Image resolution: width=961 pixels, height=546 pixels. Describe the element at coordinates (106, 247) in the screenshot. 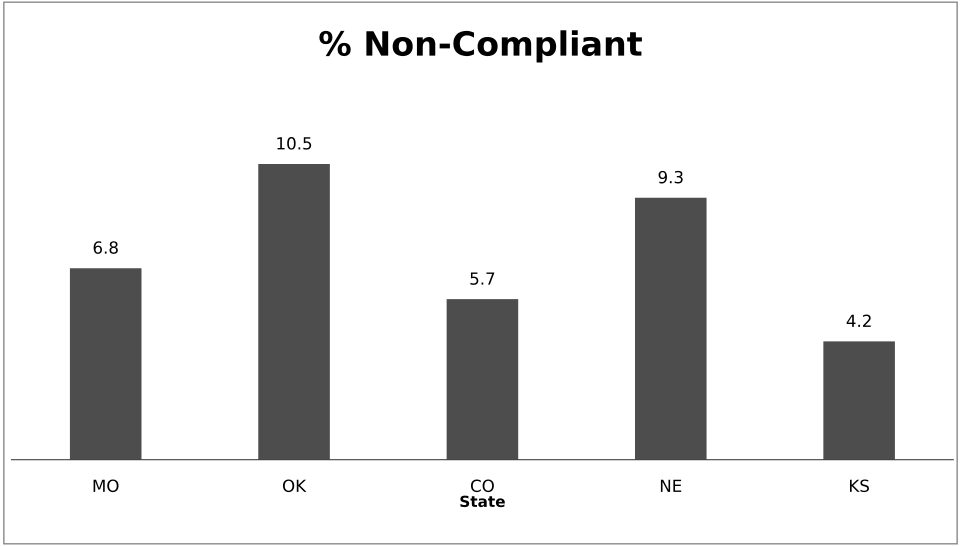

I see `data-label: 6.8` at that location.